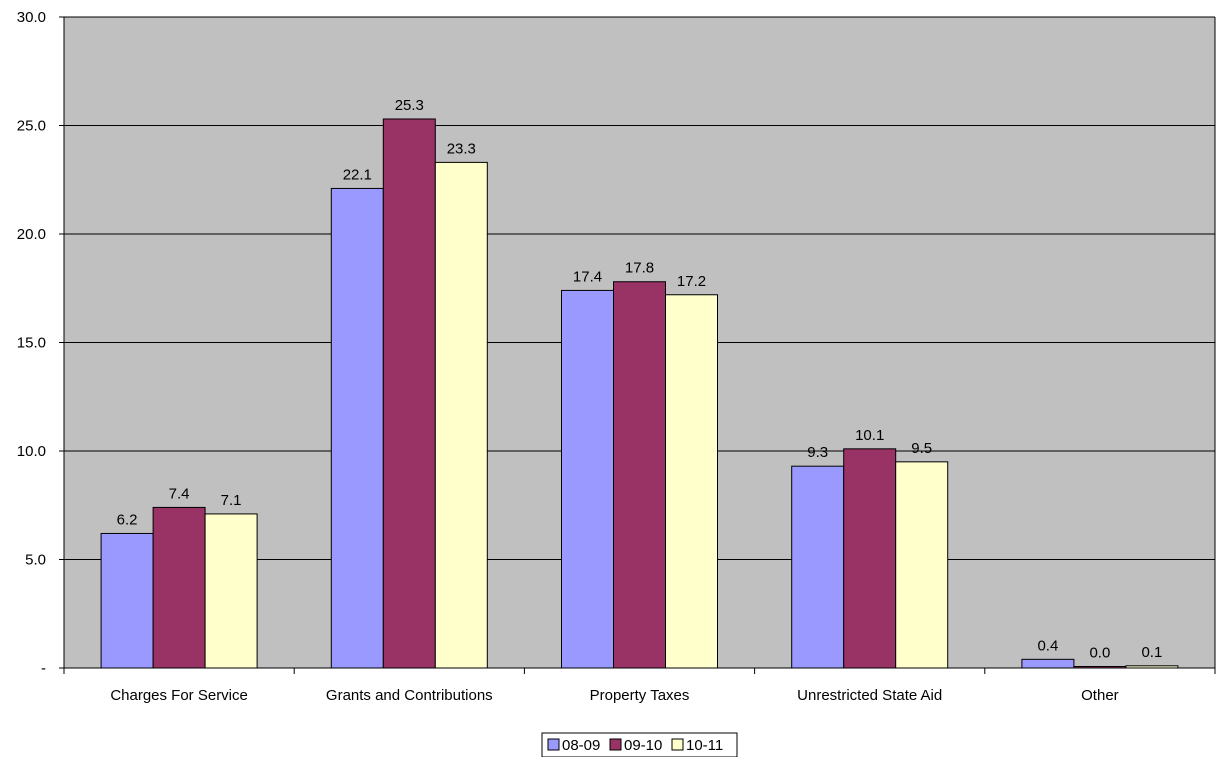  Describe the element at coordinates (704, 745) in the screenshot. I see `legend-label: 10-11` at that location.